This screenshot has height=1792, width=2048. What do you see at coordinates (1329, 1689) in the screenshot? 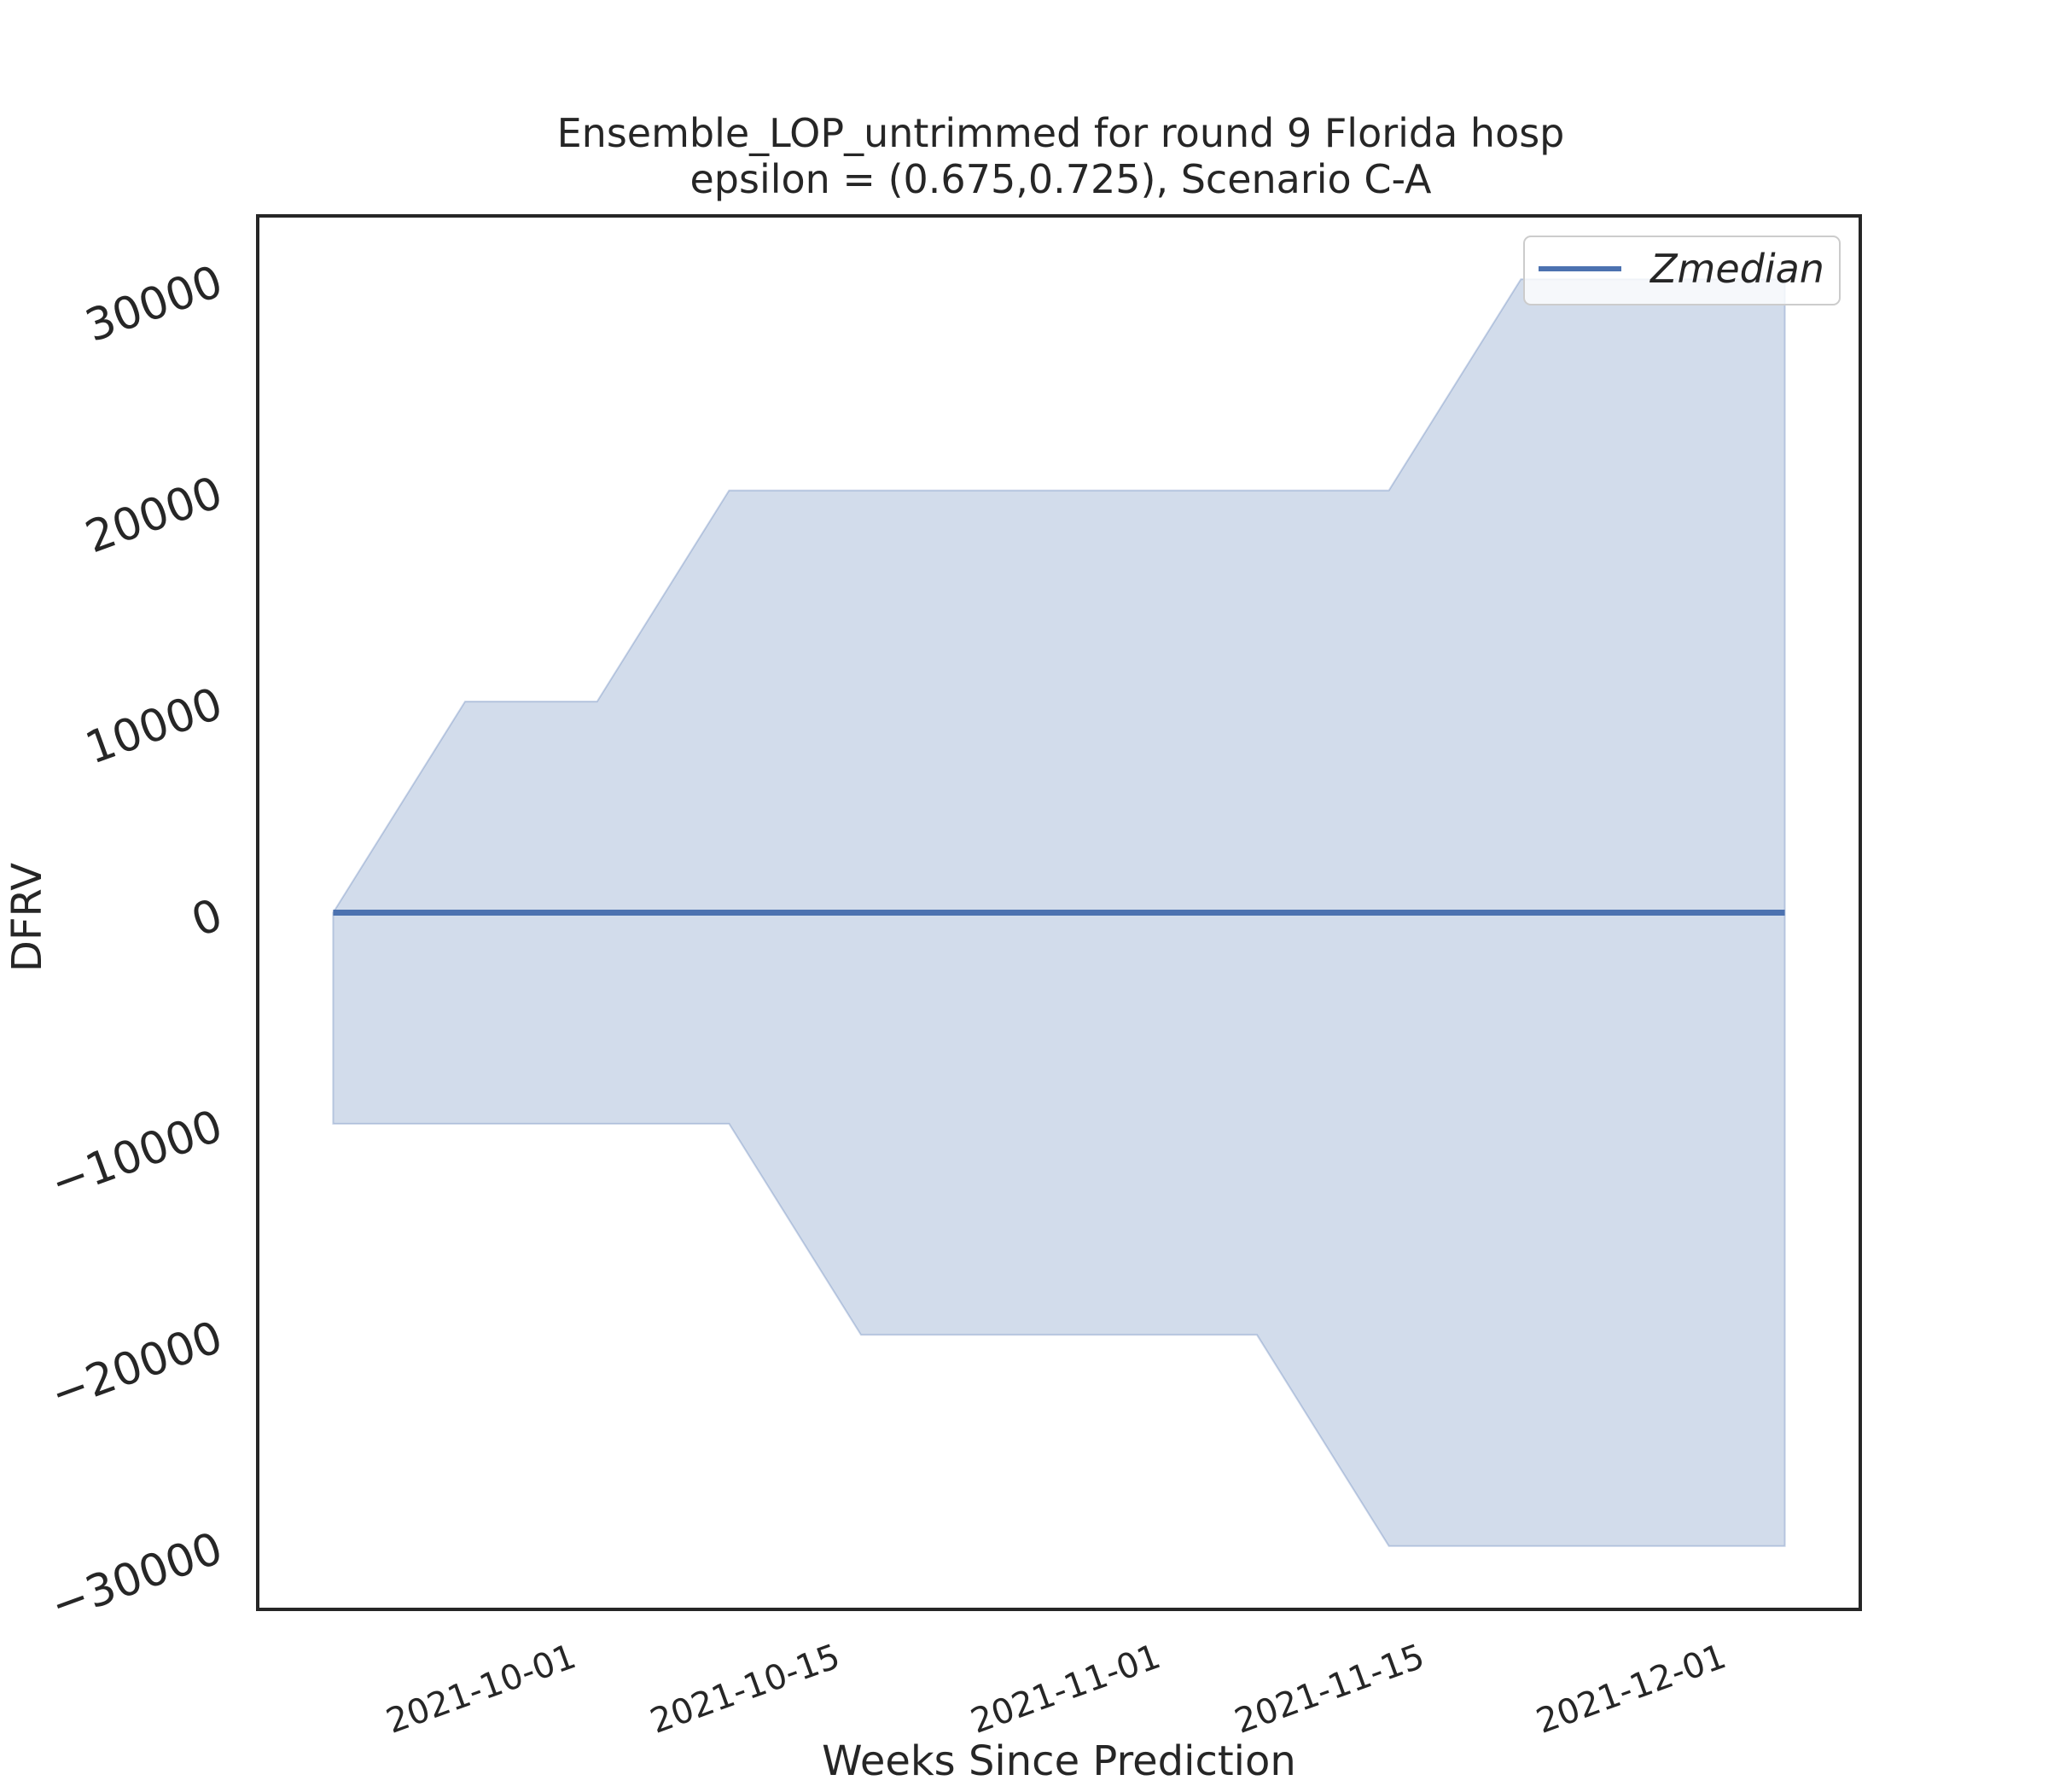
I see `x-tick-label: 2021-11-15` at bounding box center [1329, 1689].